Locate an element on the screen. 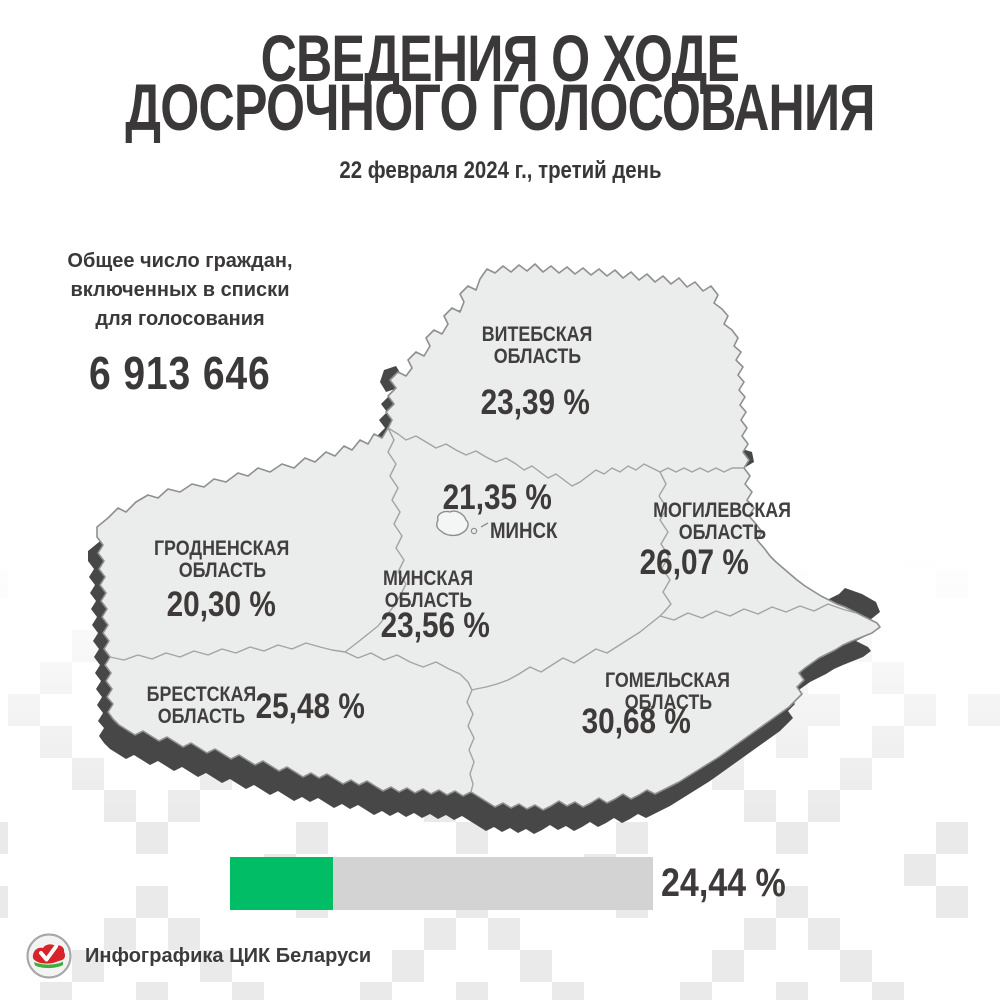 The image size is (1000, 1000). footer: Инфографика ЦИК Беларуси is located at coordinates (198, 956).